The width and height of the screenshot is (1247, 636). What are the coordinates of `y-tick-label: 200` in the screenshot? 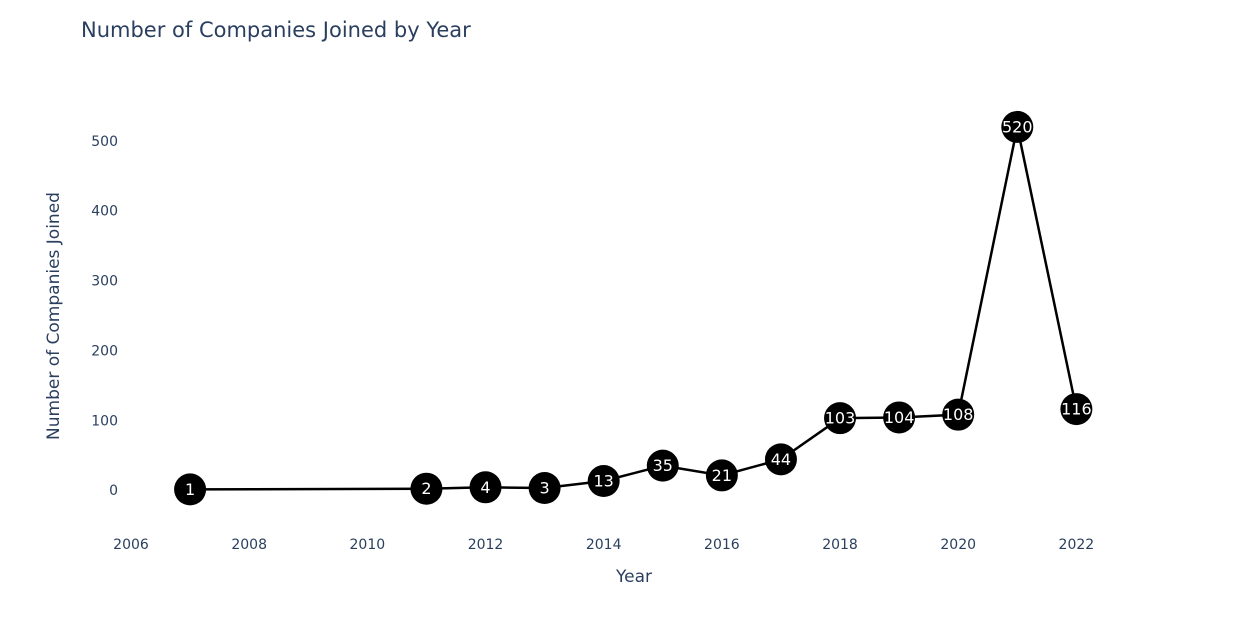 It's located at (104, 351).